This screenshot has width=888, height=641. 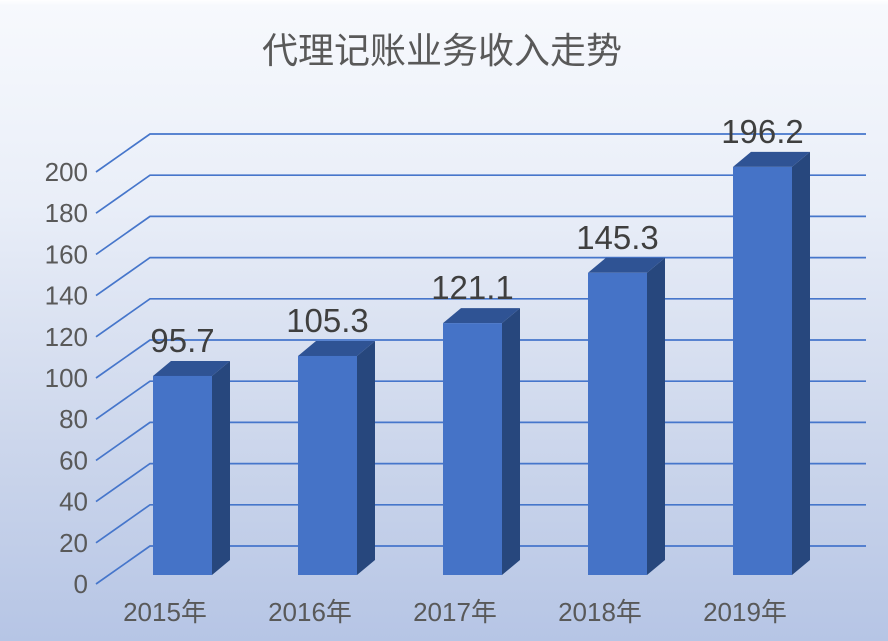 I want to click on category-label: 2019年, so click(x=745, y=612).